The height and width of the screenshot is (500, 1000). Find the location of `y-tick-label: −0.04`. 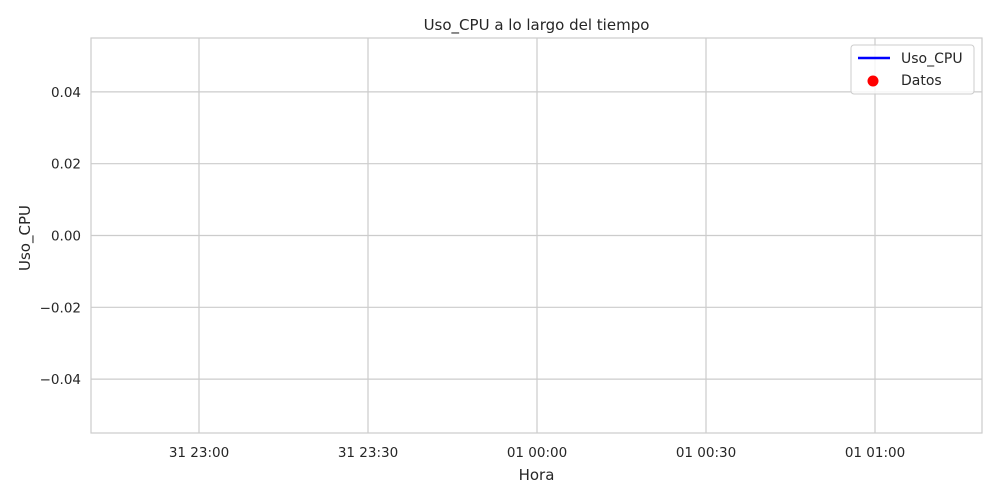

y-tick-label: −0.04 is located at coordinates (60, 380).